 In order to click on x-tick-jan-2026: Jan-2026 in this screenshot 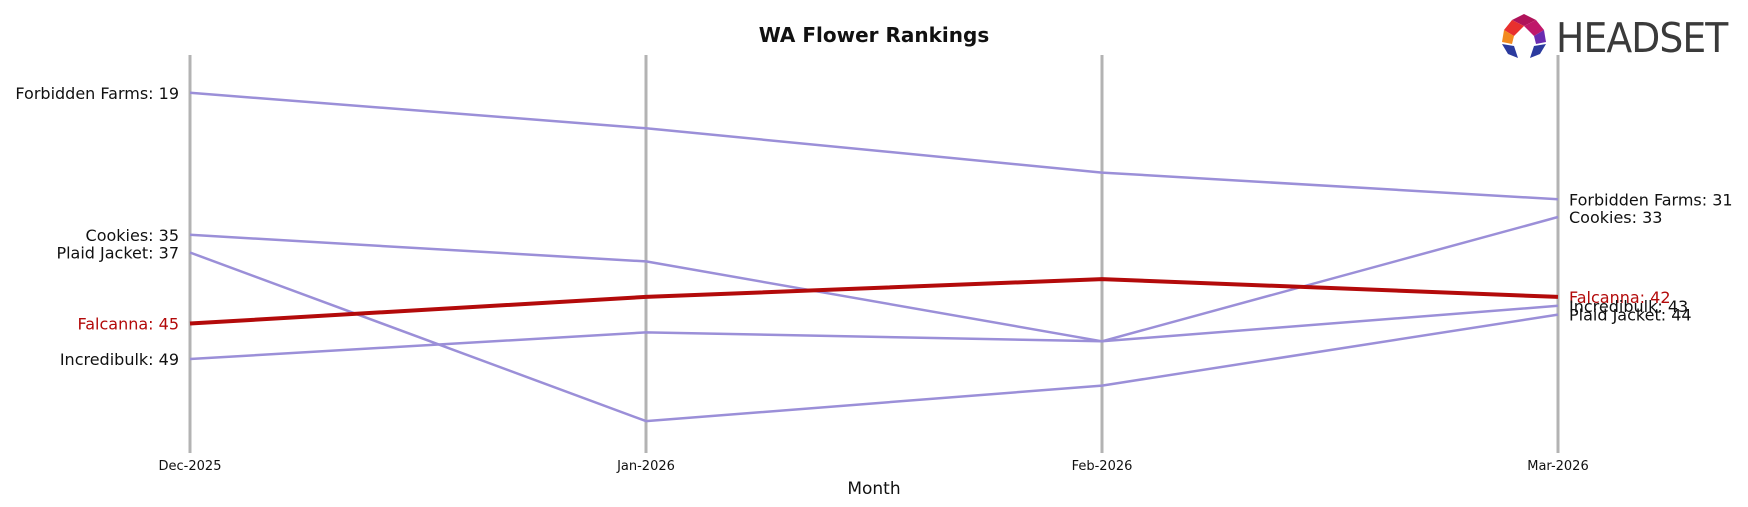, I will do `click(645, 466)`.